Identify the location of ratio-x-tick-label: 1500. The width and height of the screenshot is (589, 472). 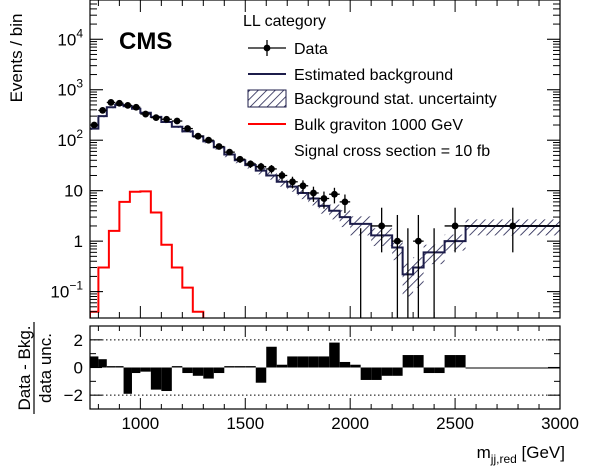
(245, 423).